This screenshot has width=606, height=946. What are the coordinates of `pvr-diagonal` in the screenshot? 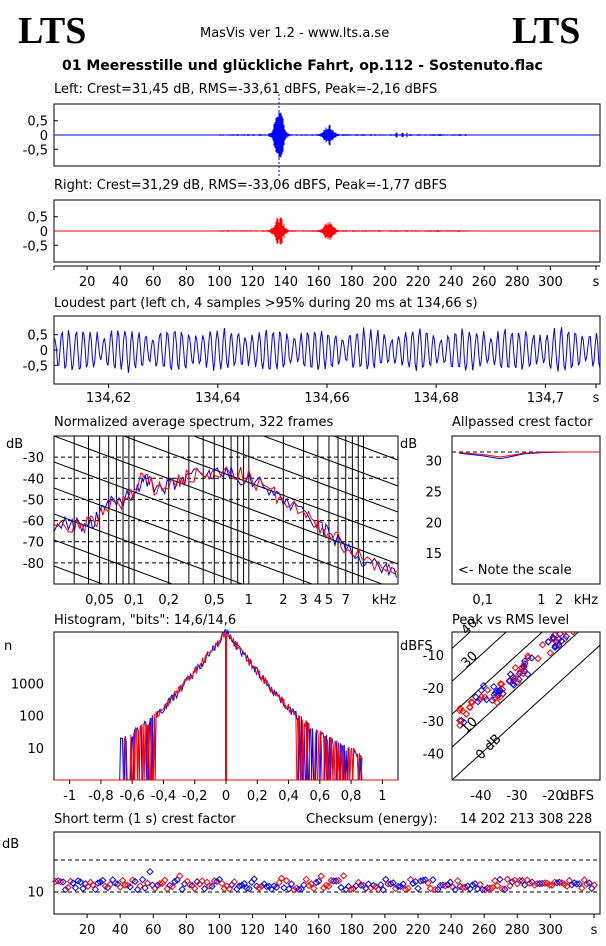 It's located at (497, 673).